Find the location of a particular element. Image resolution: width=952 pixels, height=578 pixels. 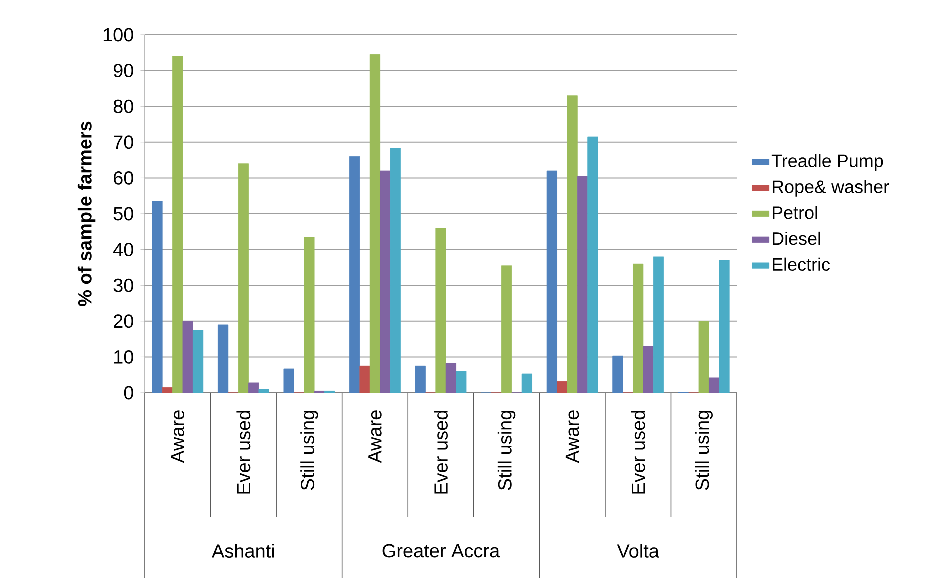

y-tick-label: 10 is located at coordinates (124, 357).